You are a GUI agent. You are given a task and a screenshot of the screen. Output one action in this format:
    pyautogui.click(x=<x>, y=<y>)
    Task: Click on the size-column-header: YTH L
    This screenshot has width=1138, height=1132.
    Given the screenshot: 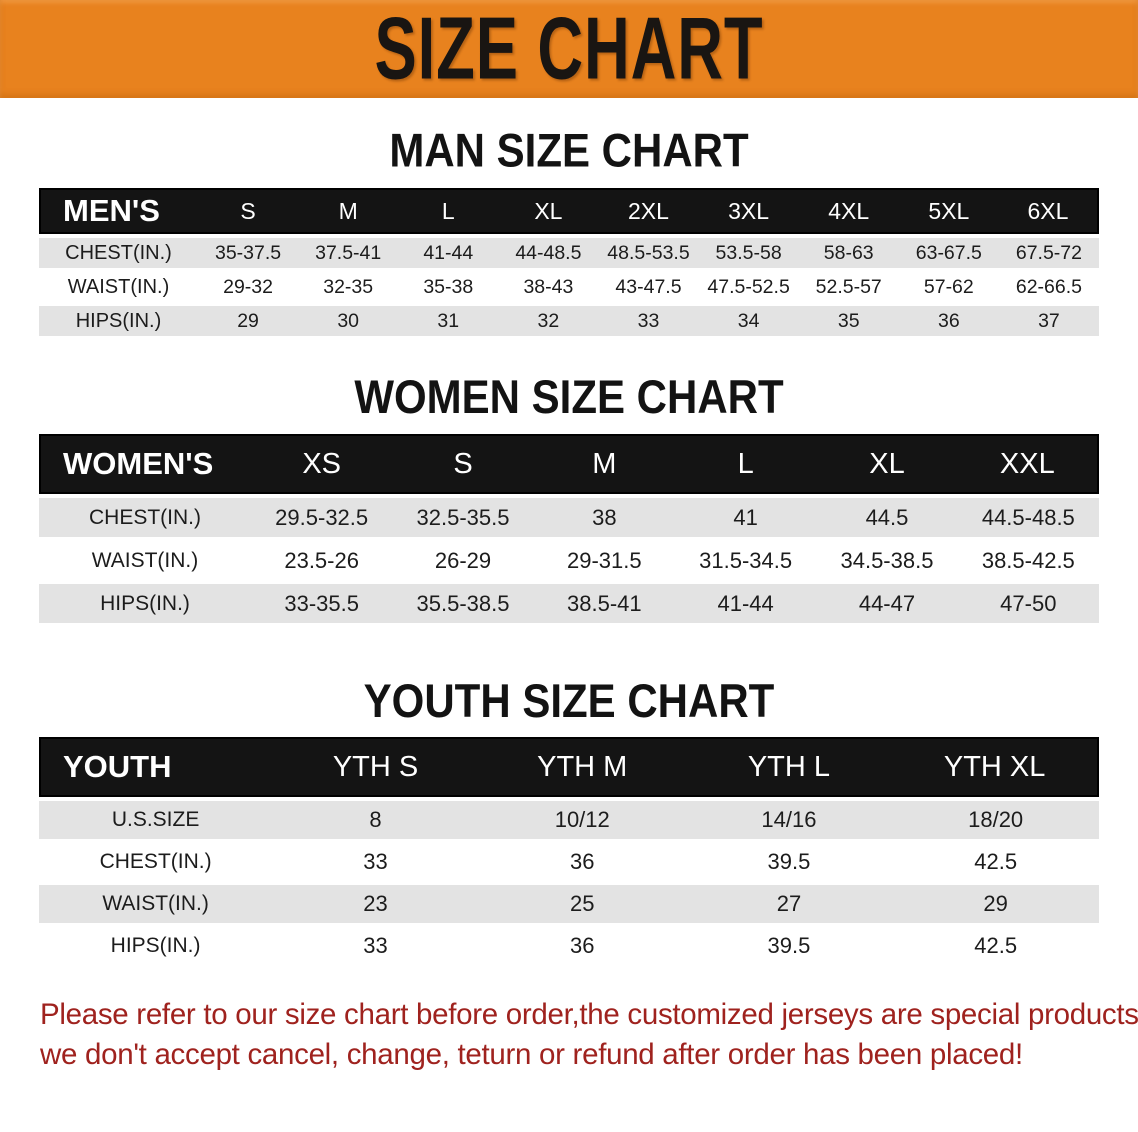 What is the action you would take?
    pyautogui.click(x=789, y=767)
    